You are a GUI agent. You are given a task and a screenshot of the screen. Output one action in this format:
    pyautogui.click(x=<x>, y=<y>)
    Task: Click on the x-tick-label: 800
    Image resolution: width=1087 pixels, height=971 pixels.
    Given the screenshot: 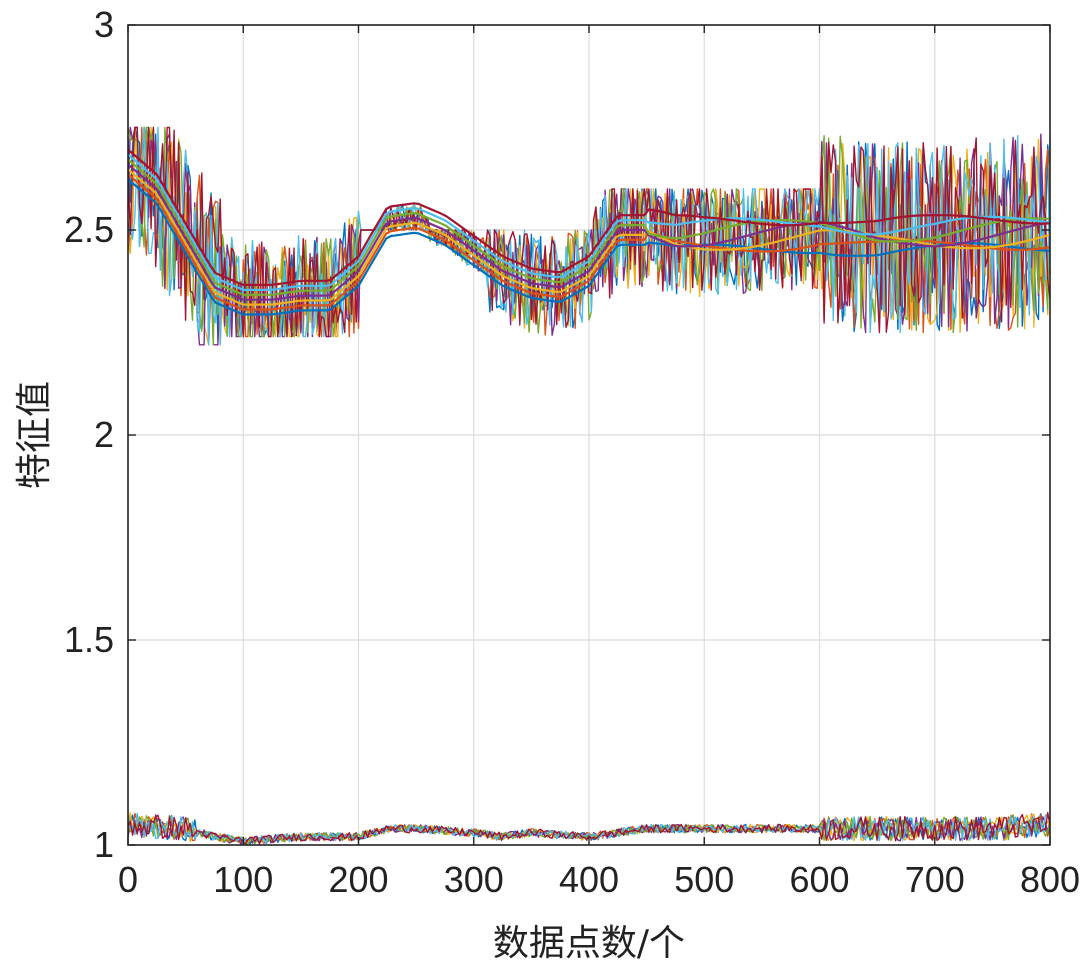 What is the action you would take?
    pyautogui.click(x=1050, y=879)
    